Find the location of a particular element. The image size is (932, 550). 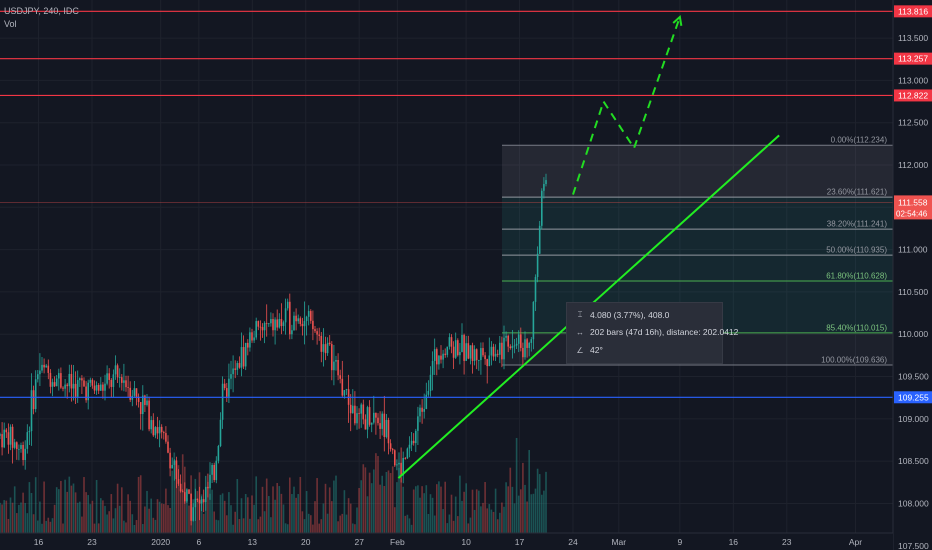

time-axis is located at coordinates (446, 541).